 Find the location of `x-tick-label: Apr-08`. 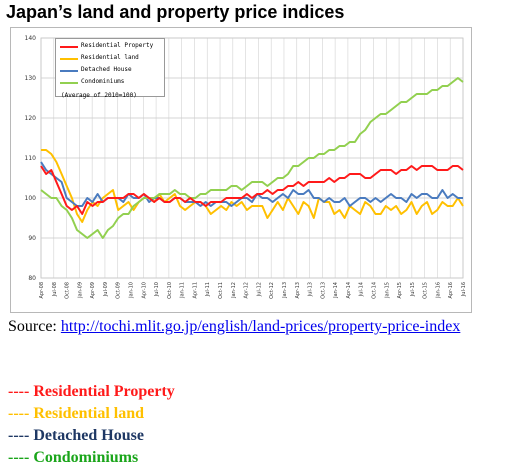

x-tick-label: Apr-08 is located at coordinates (42, 290).